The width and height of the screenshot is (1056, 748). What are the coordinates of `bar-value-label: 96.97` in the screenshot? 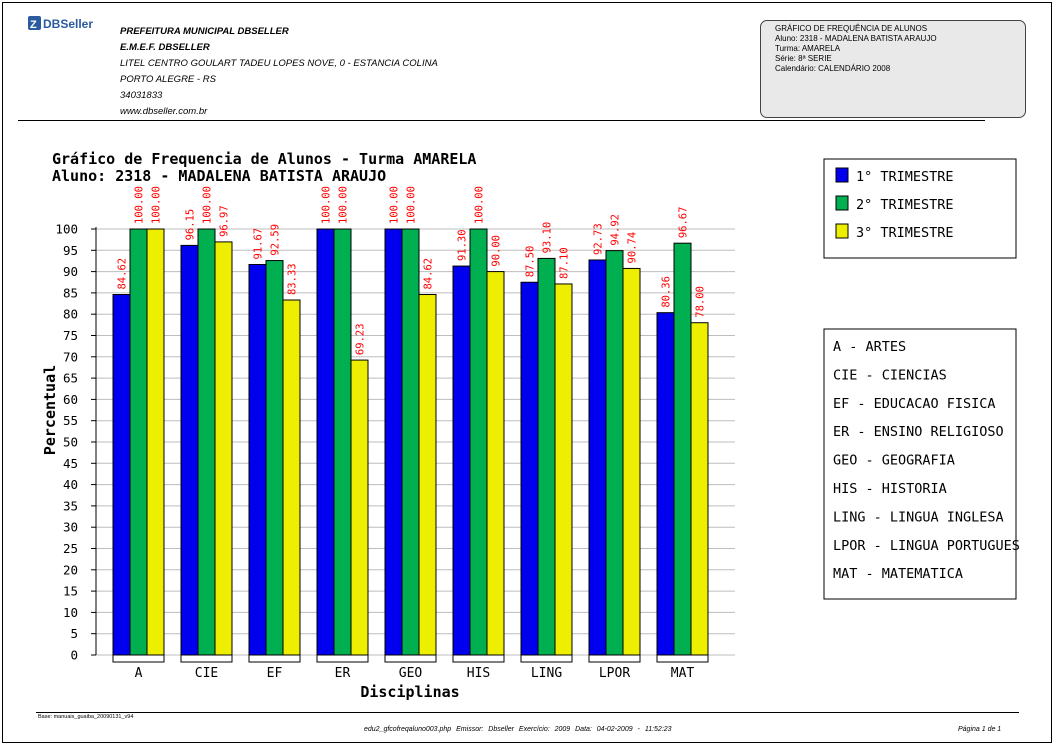 It's located at (225, 221).